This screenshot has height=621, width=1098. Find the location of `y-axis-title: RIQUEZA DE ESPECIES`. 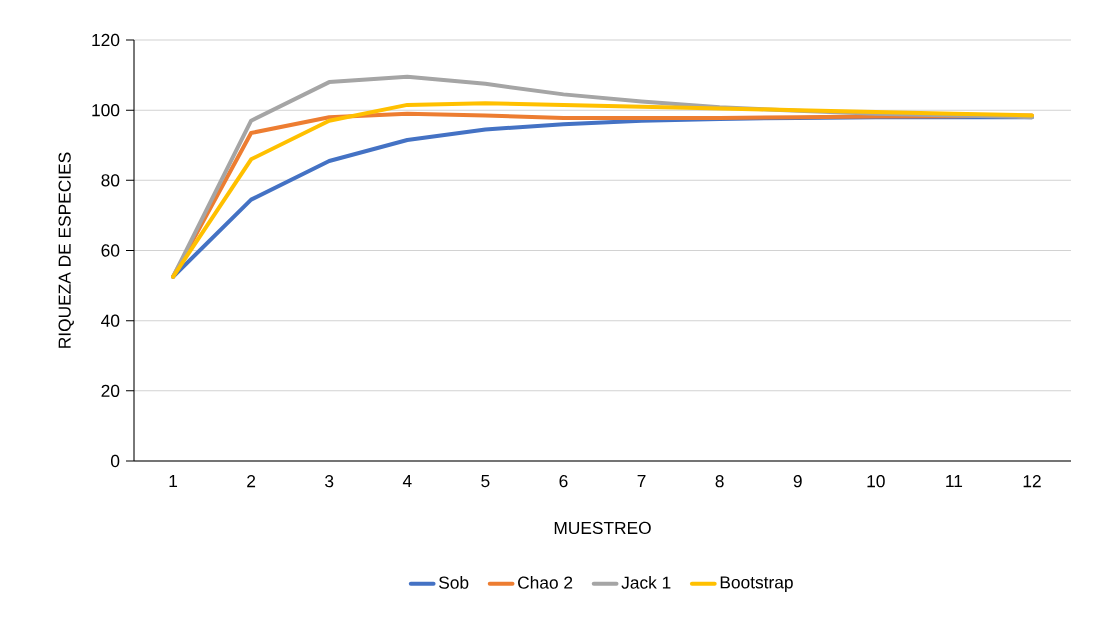

y-axis-title: RIQUEZA DE ESPECIES is located at coordinates (66, 250).